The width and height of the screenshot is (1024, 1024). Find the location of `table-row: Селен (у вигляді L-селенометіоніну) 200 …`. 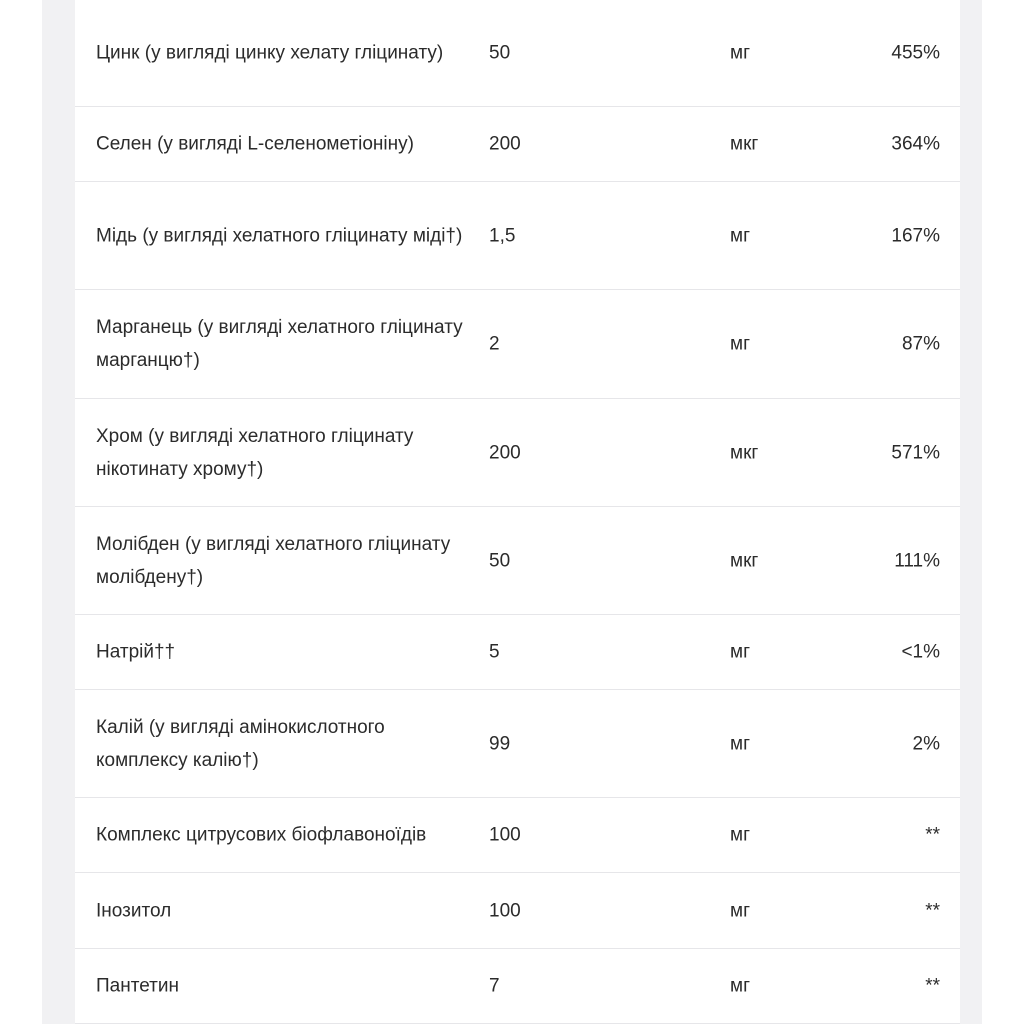

table-row: Селен (у вигляді L-селенометіоніну) 200 … is located at coordinates (517, 144).